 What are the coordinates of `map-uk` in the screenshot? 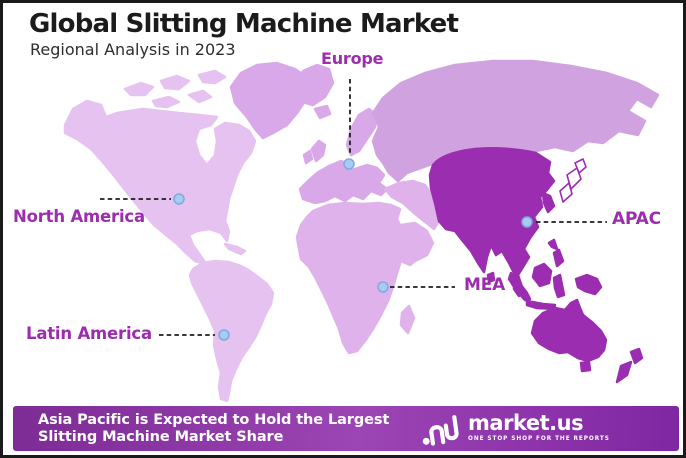 It's located at (318, 151).